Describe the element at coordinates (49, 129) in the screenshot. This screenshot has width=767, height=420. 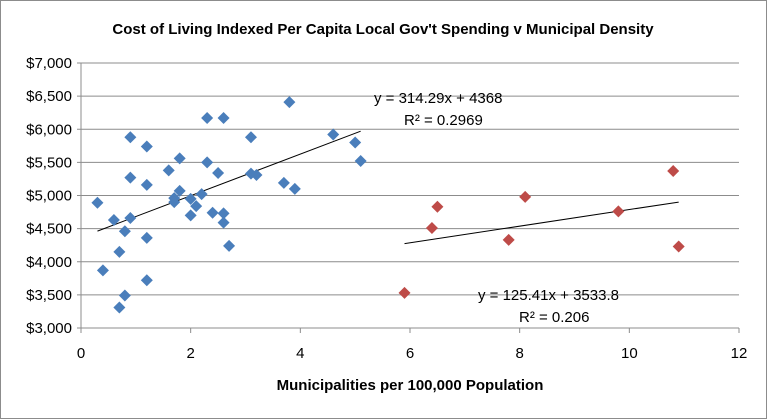
I see `y-tick-label: $6,000` at that location.